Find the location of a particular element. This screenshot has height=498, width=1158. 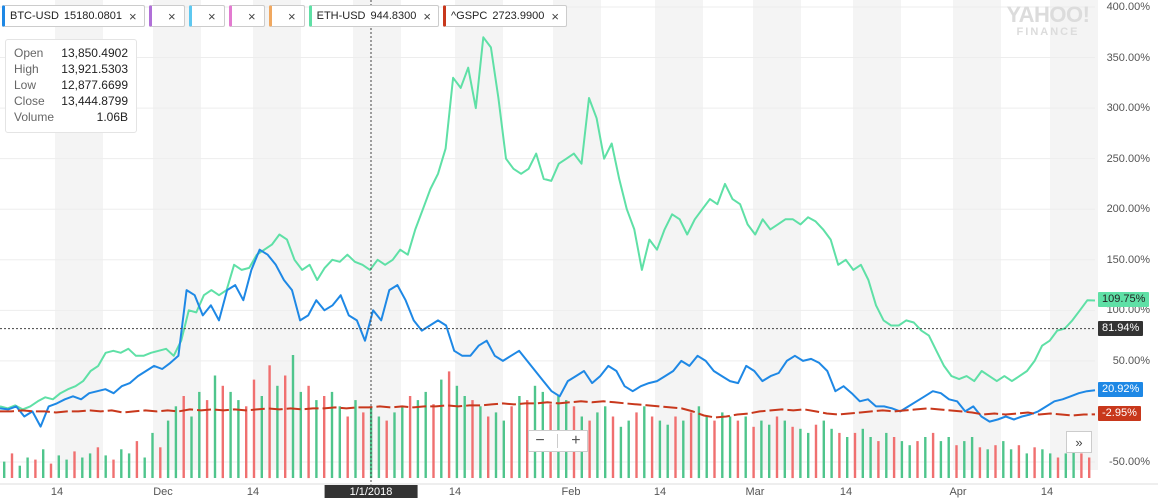

zoom-out-button: − is located at coordinates (540, 440).